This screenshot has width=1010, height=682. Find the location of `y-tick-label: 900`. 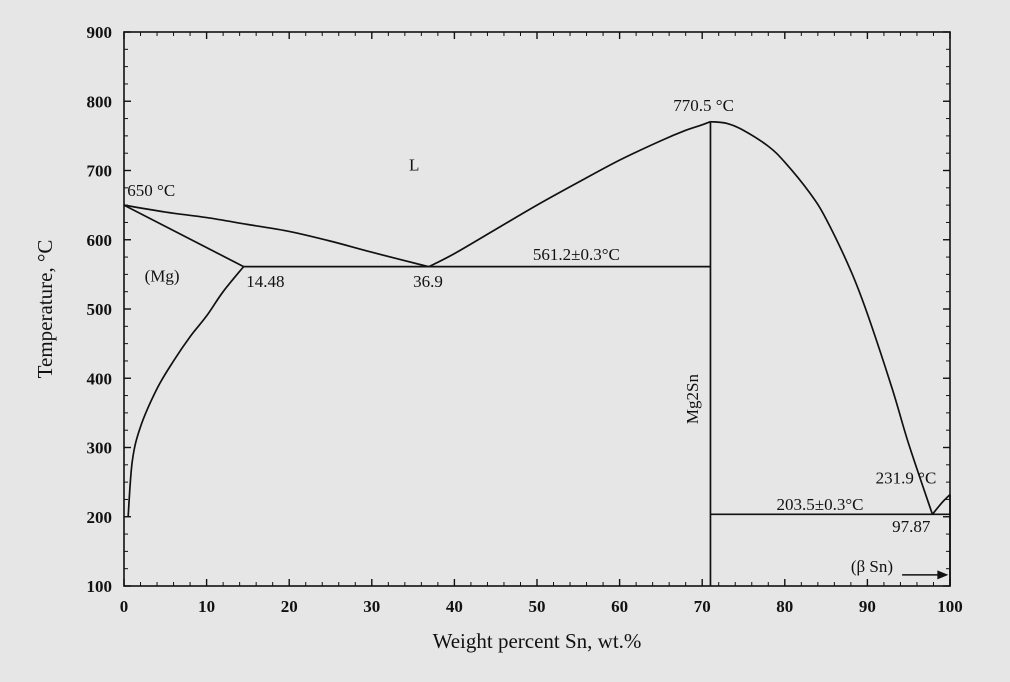

y-tick-label: 900 is located at coordinates (100, 32).